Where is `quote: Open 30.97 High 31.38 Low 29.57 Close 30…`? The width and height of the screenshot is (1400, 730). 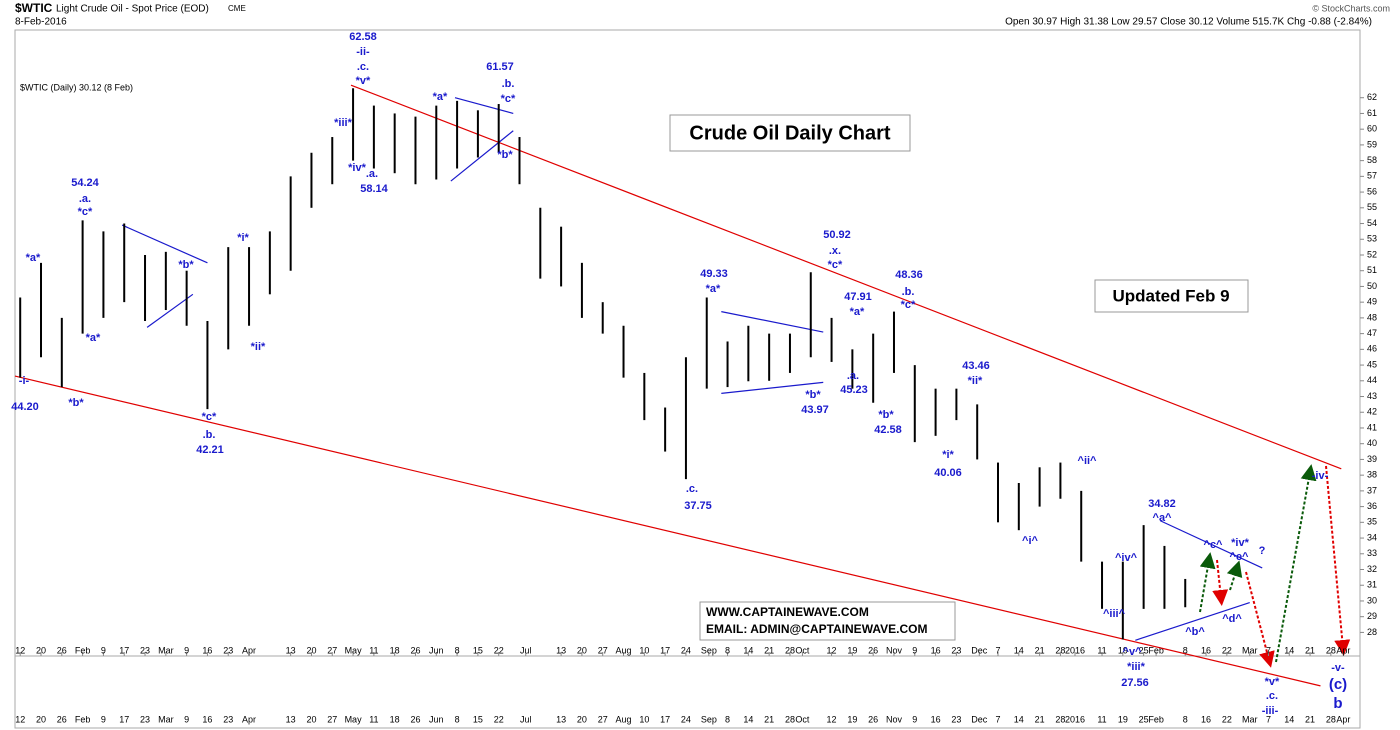
quote: Open 30.97 High 31.38 Low 29.57 Close 30… is located at coordinates (1188, 22).